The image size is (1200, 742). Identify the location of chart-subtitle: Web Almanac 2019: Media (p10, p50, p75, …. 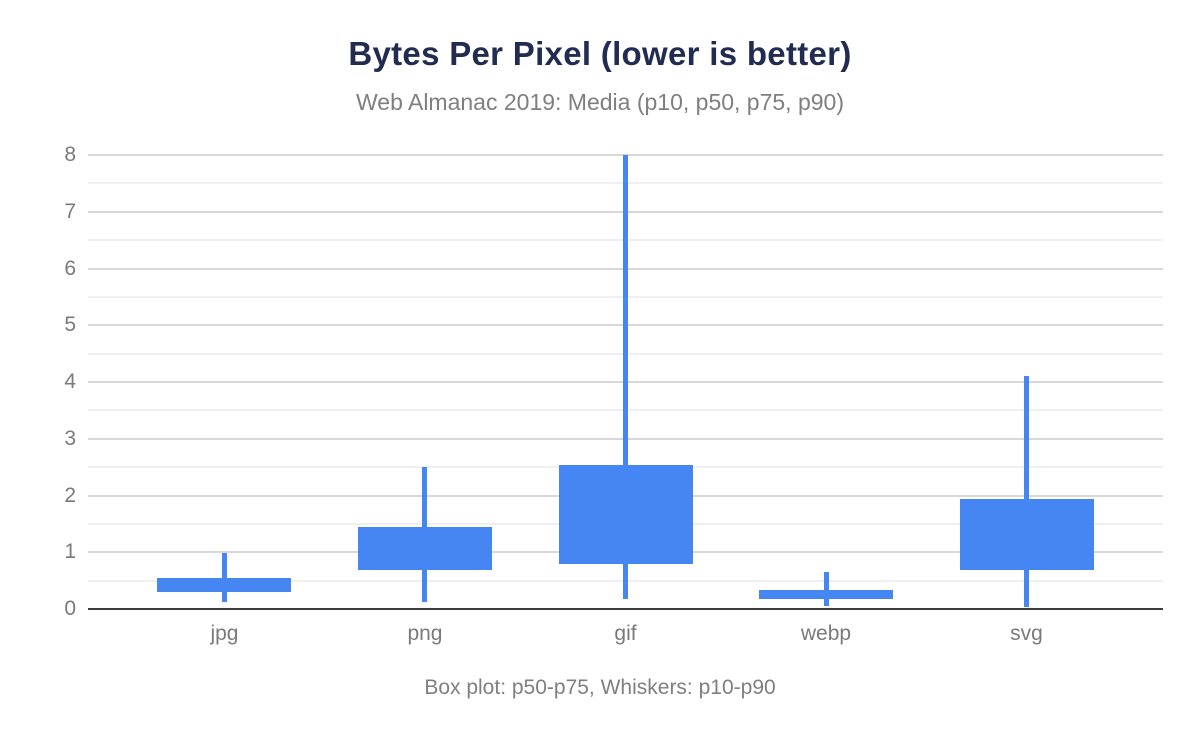
(599, 102).